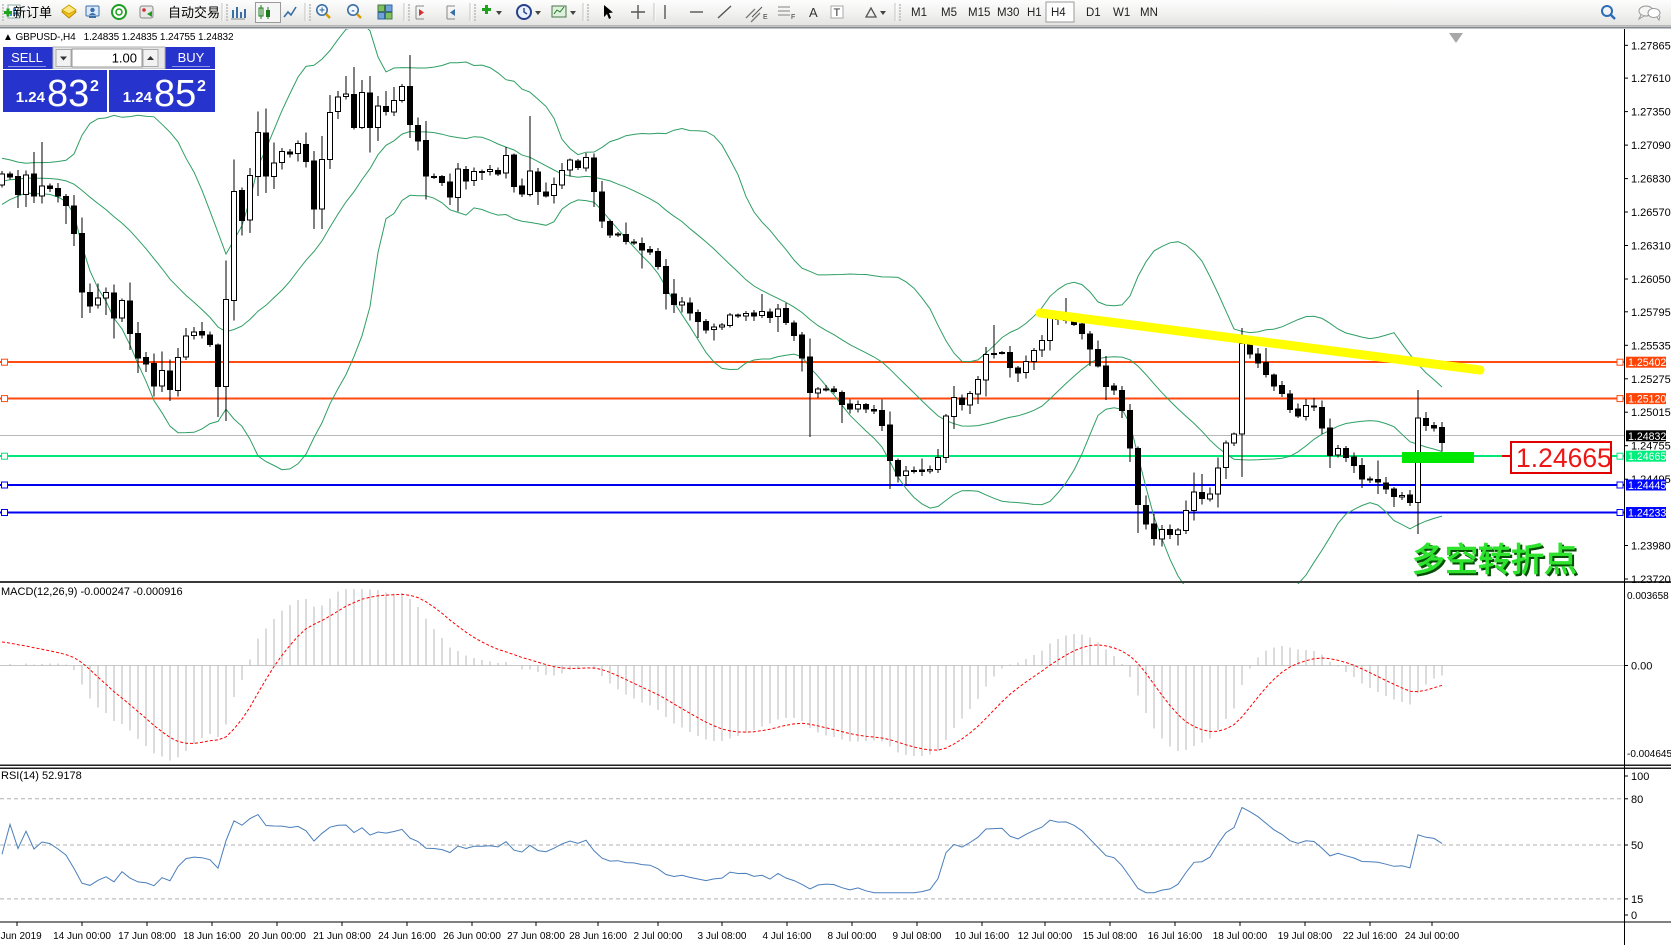 The image size is (1671, 945). Describe the element at coordinates (1634, 916) in the screenshot. I see `svg-text: 0` at that location.